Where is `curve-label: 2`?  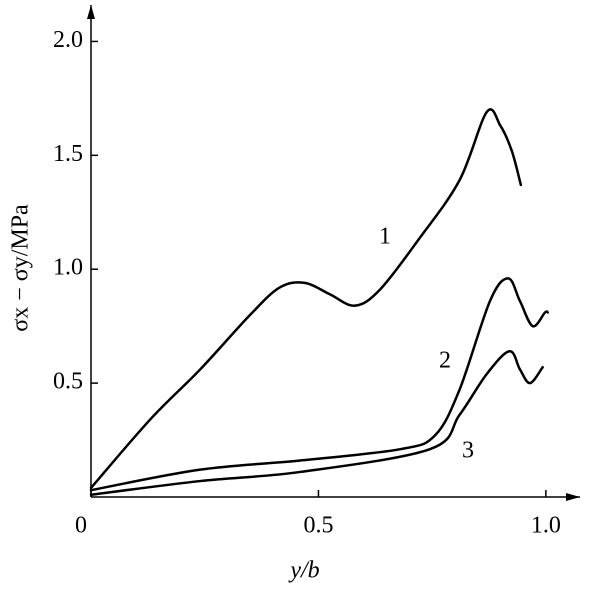 curve-label: 2 is located at coordinates (445, 361).